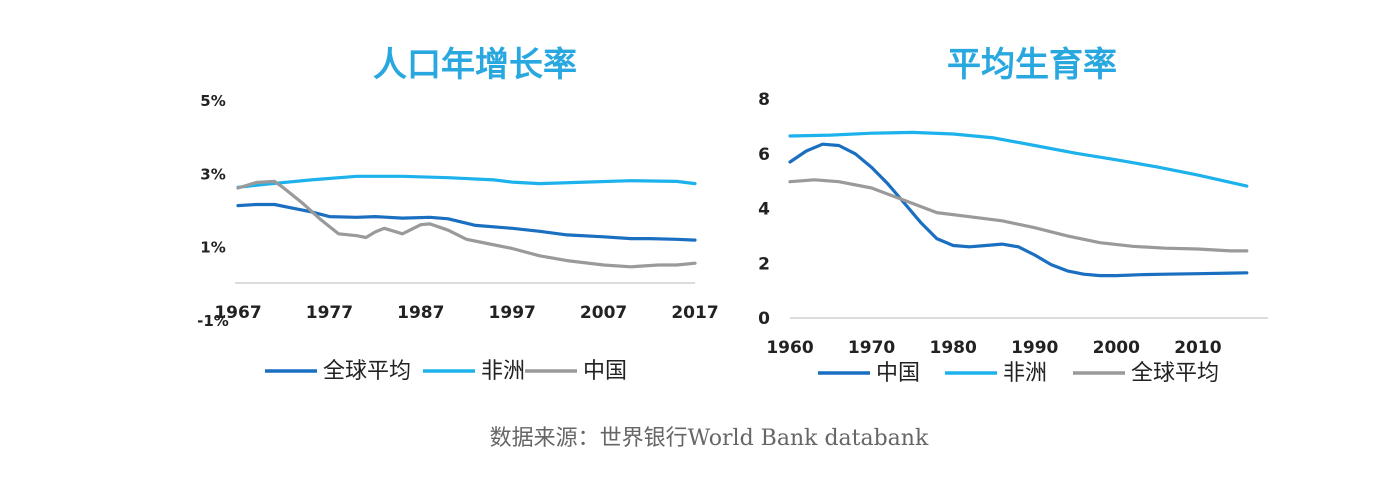 The height and width of the screenshot is (490, 1398). Describe the element at coordinates (764, 100) in the screenshot. I see `y-tick-label: 8` at that location.